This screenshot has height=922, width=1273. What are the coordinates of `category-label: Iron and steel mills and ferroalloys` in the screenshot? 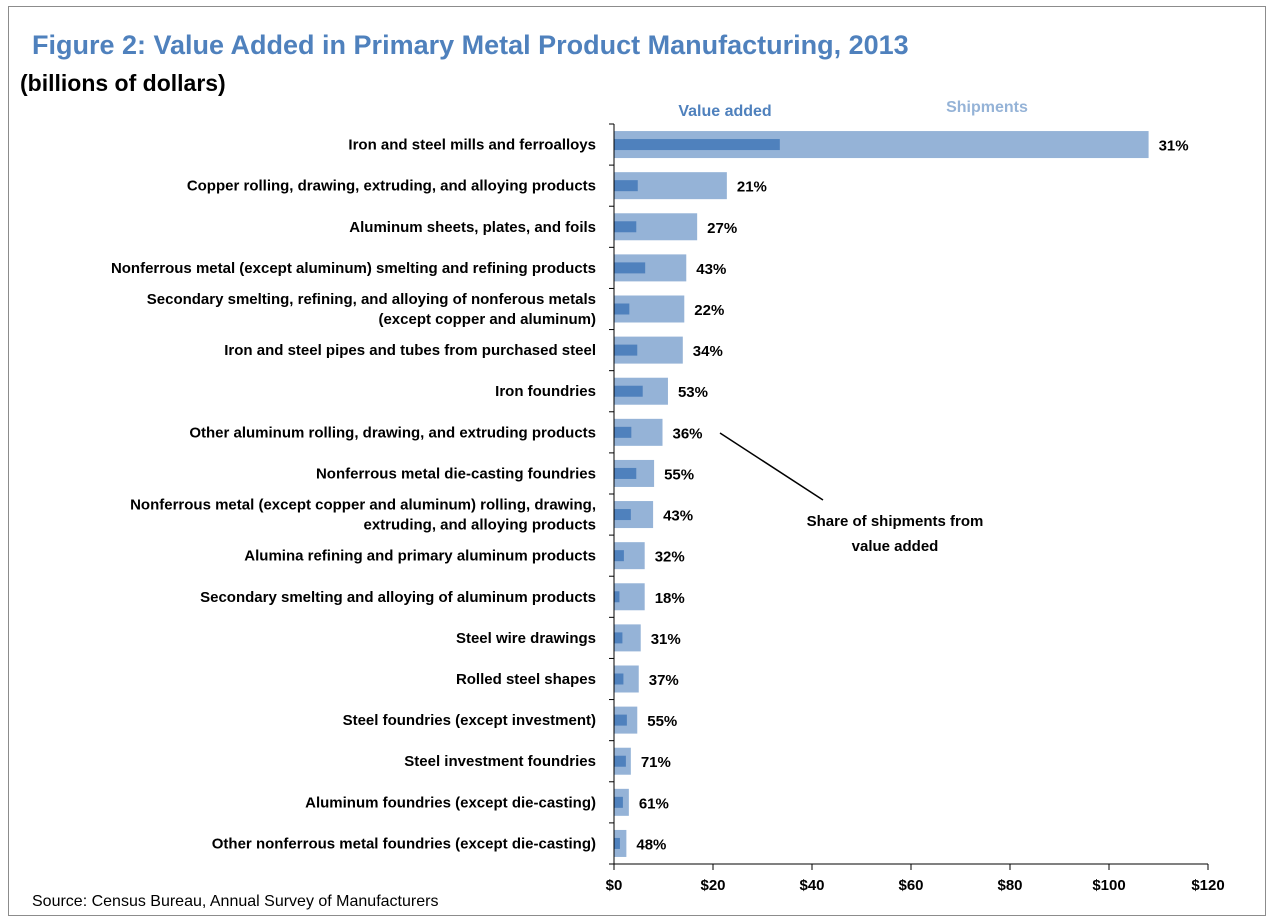 It's located at (472, 145).